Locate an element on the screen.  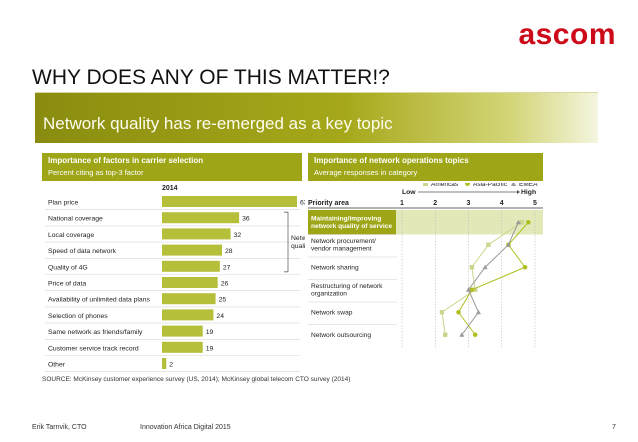
legend-label: EMEA is located at coordinates (528, 185).